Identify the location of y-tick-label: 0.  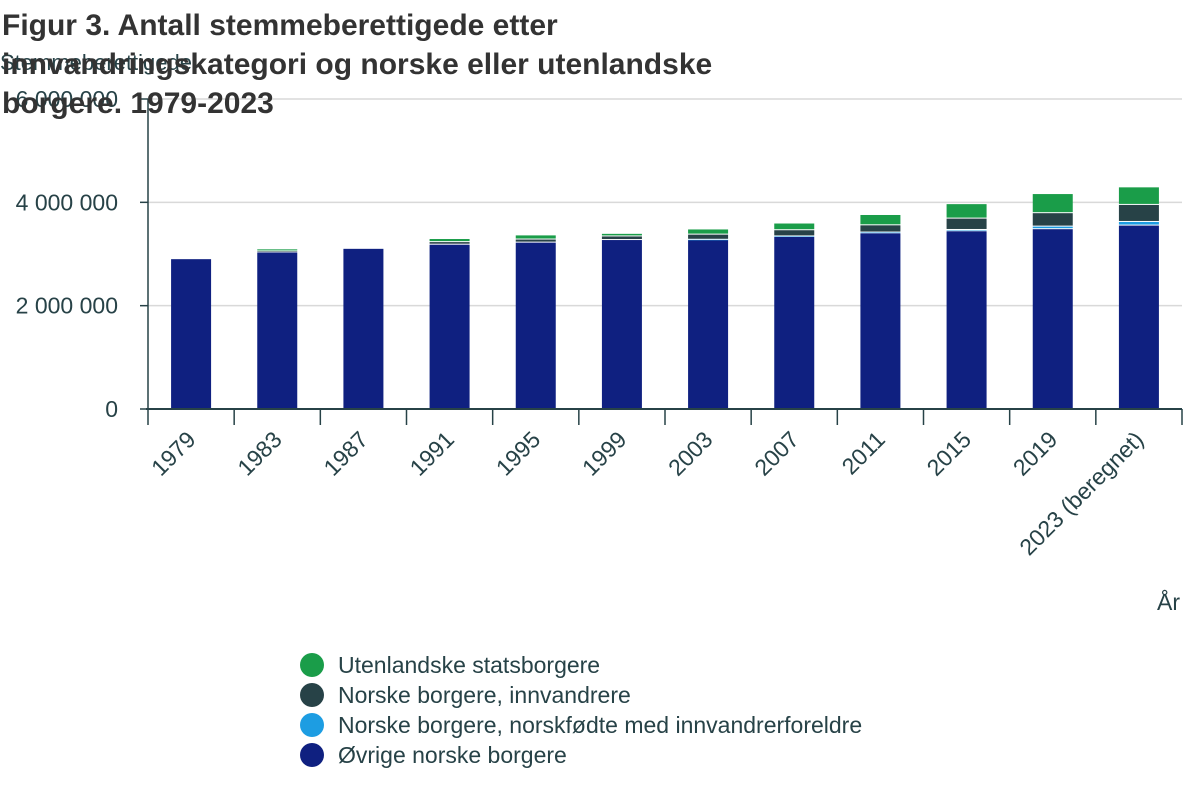
(111, 409).